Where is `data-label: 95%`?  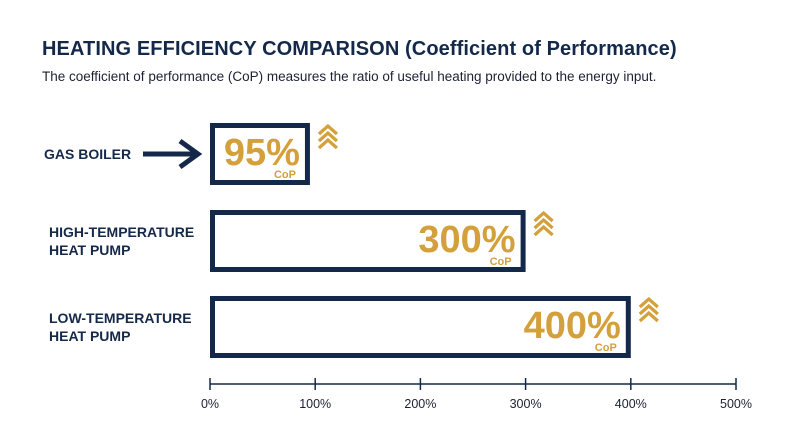 data-label: 95% is located at coordinates (262, 153).